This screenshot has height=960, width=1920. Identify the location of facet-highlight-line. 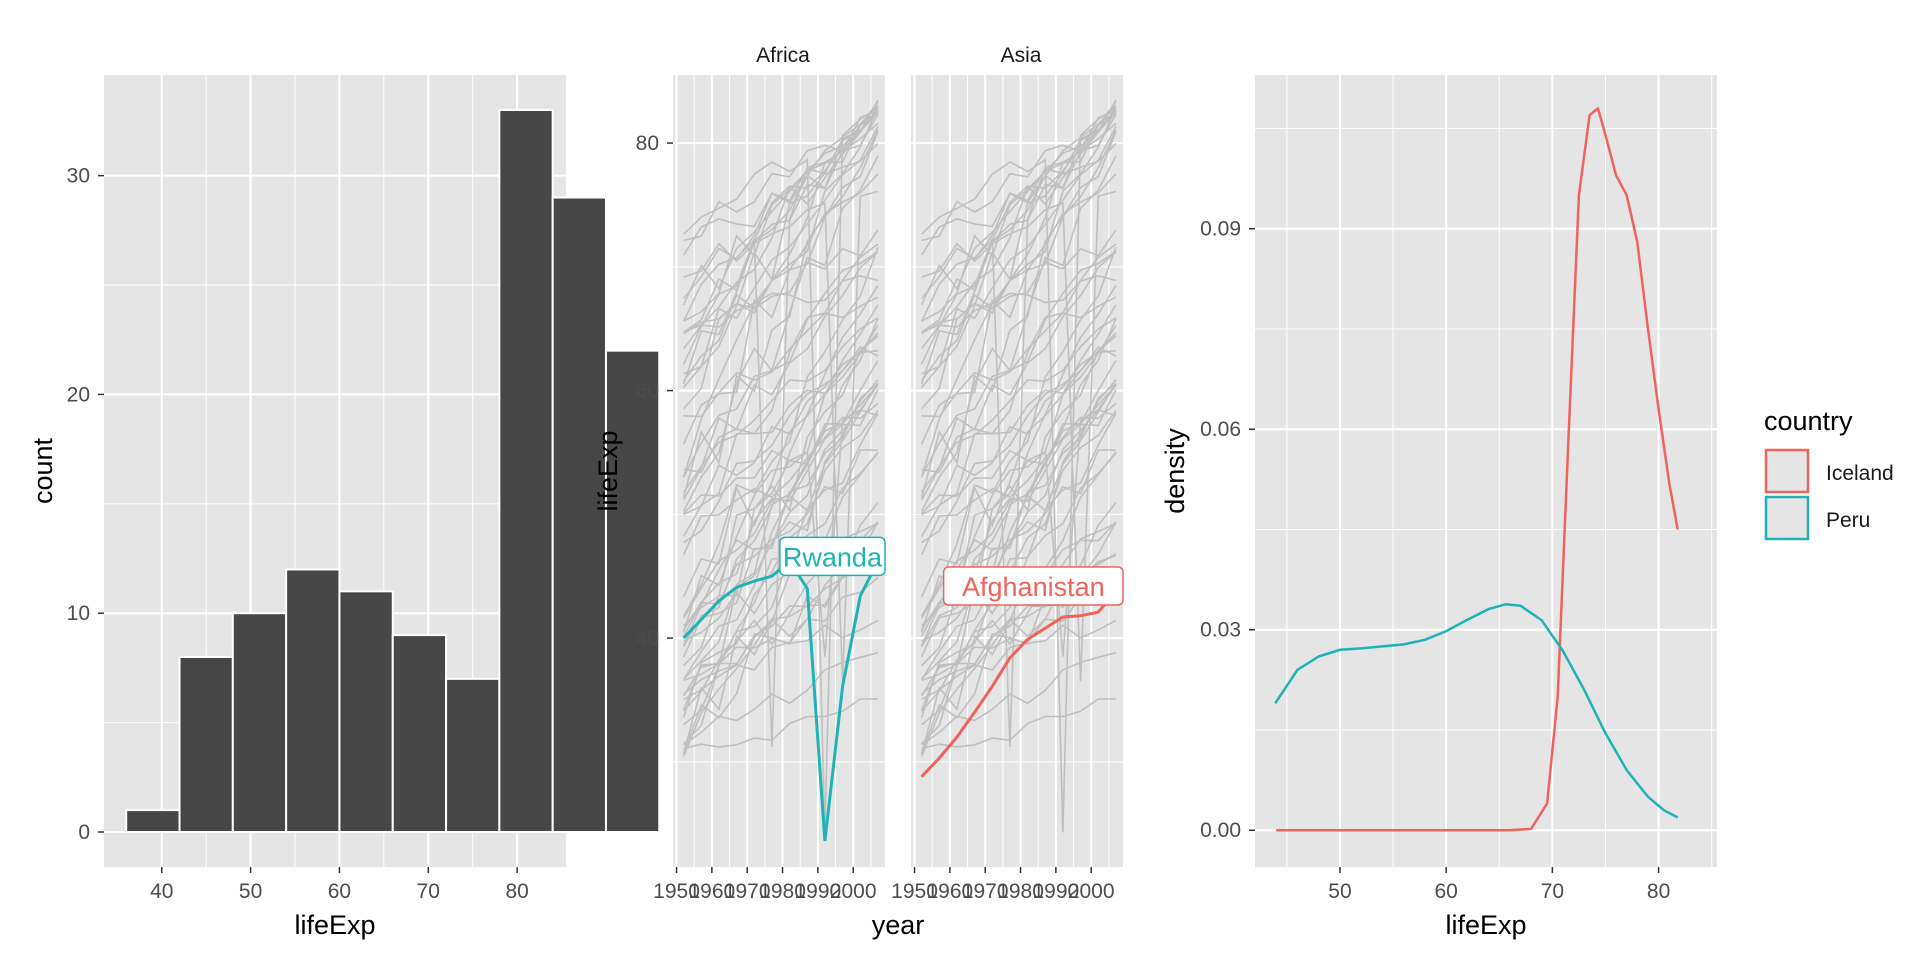
(1019, 684).